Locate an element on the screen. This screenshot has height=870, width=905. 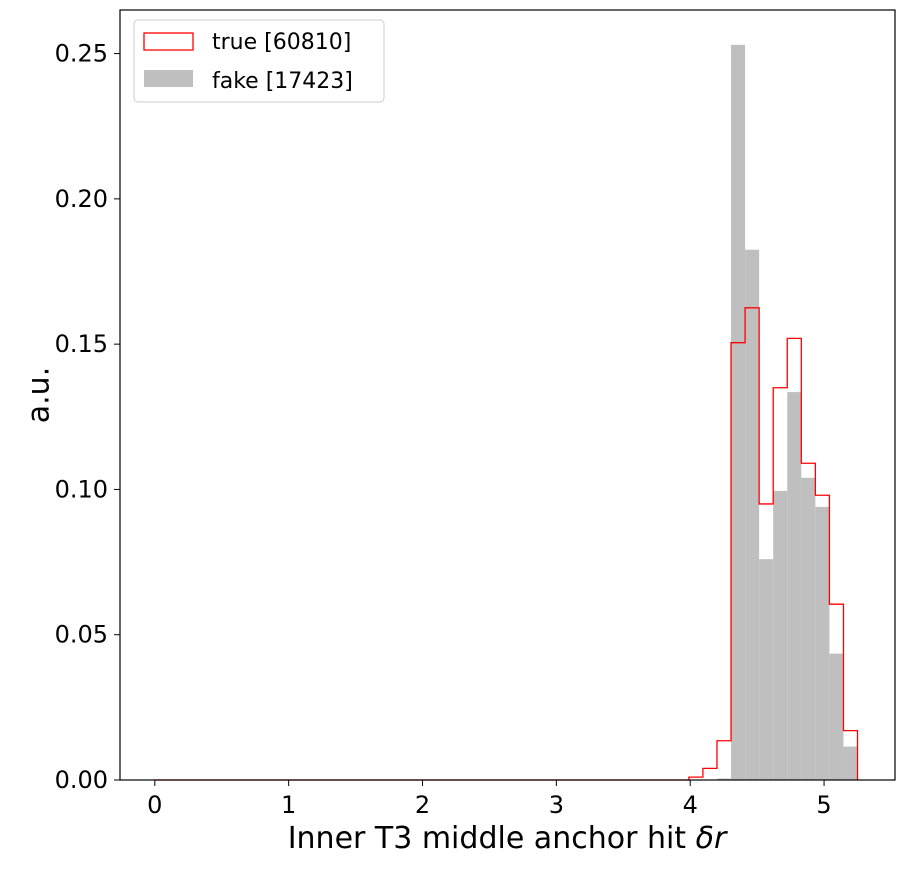
legend-box is located at coordinates (259, 61).